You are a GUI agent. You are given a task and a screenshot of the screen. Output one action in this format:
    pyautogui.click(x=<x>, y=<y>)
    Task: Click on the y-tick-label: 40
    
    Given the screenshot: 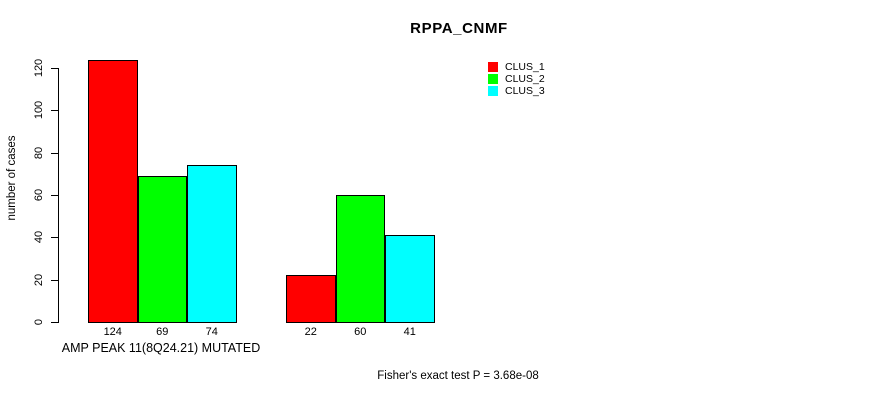 What is the action you would take?
    pyautogui.click(x=39, y=237)
    